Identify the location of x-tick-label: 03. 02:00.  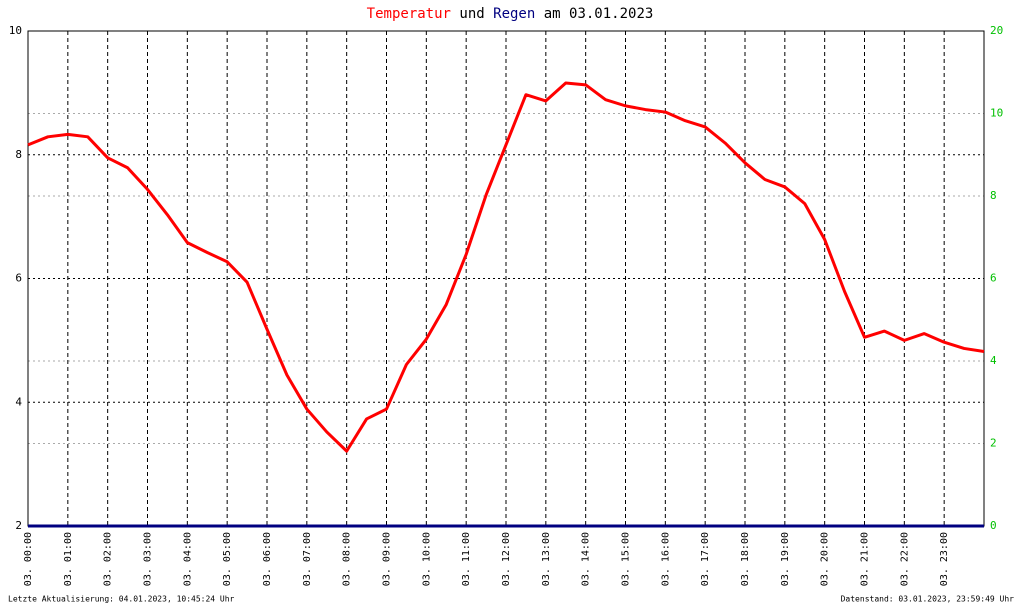
(108, 559).